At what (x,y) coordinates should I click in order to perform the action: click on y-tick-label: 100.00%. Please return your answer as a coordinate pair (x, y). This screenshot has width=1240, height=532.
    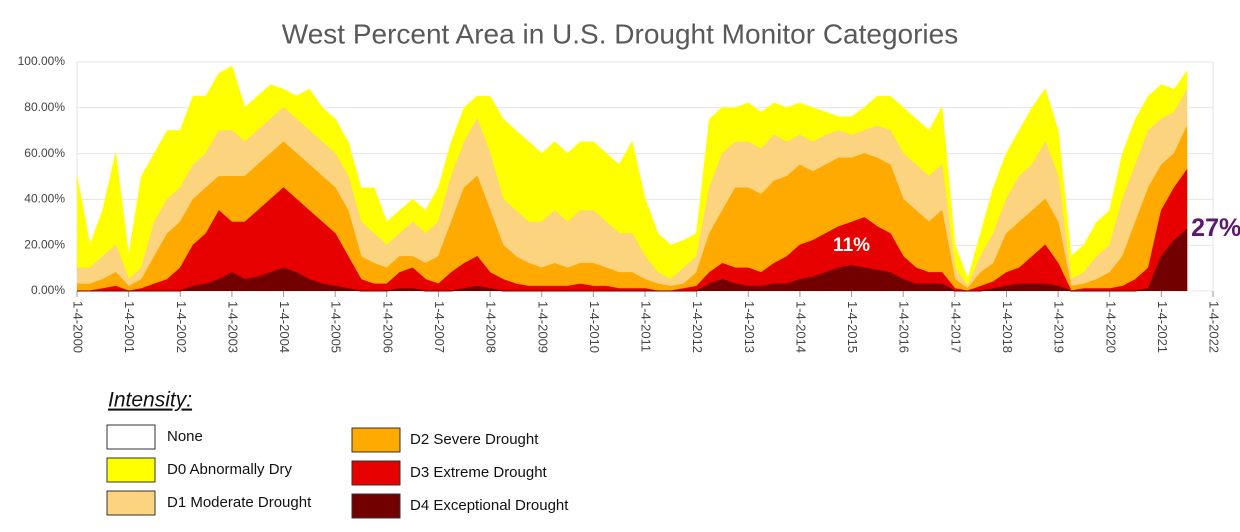
    Looking at the image, I should click on (42, 61).